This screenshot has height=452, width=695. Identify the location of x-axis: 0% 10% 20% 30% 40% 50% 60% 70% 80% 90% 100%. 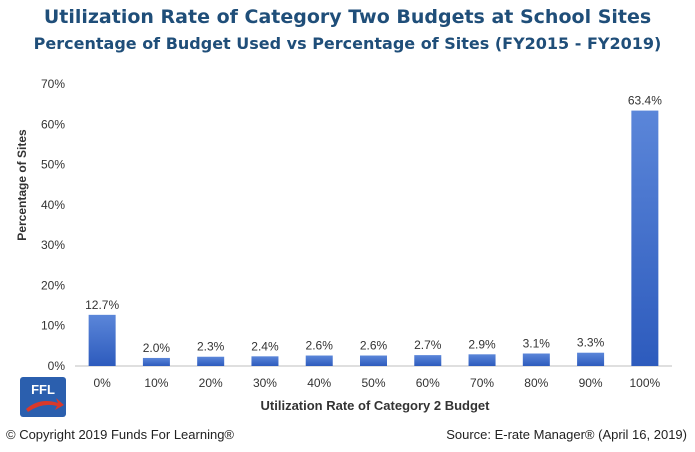
(376, 383).